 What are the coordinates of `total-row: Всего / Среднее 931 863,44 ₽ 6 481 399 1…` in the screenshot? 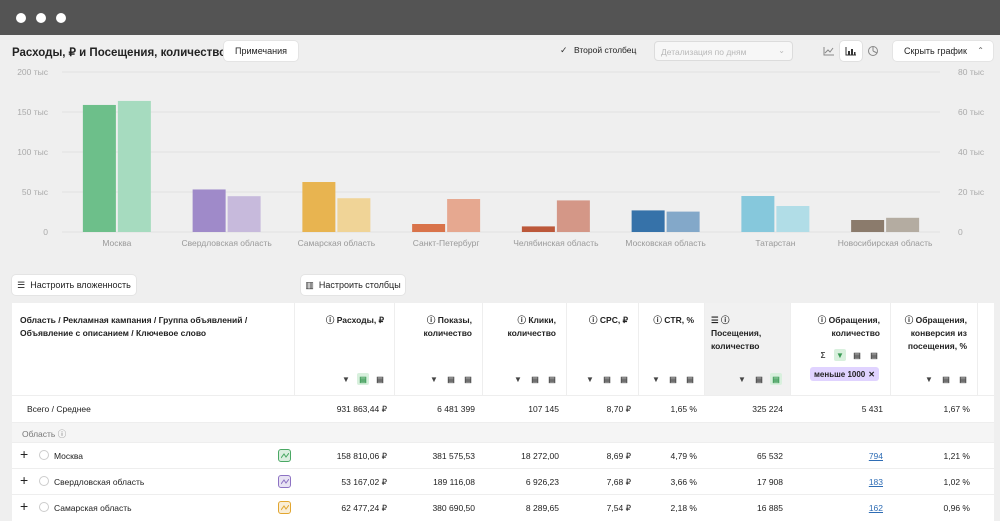 It's located at (503, 408).